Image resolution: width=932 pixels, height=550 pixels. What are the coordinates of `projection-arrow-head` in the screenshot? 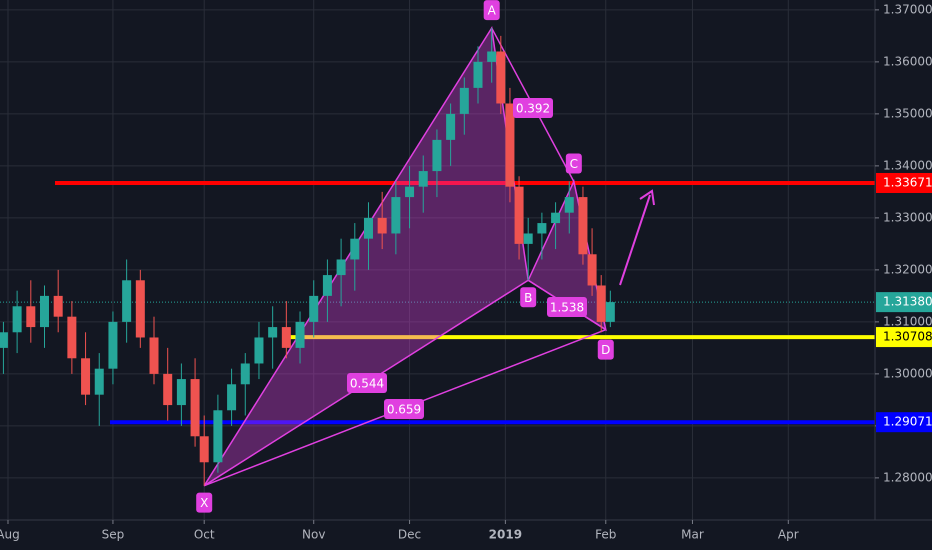 It's located at (647, 197).